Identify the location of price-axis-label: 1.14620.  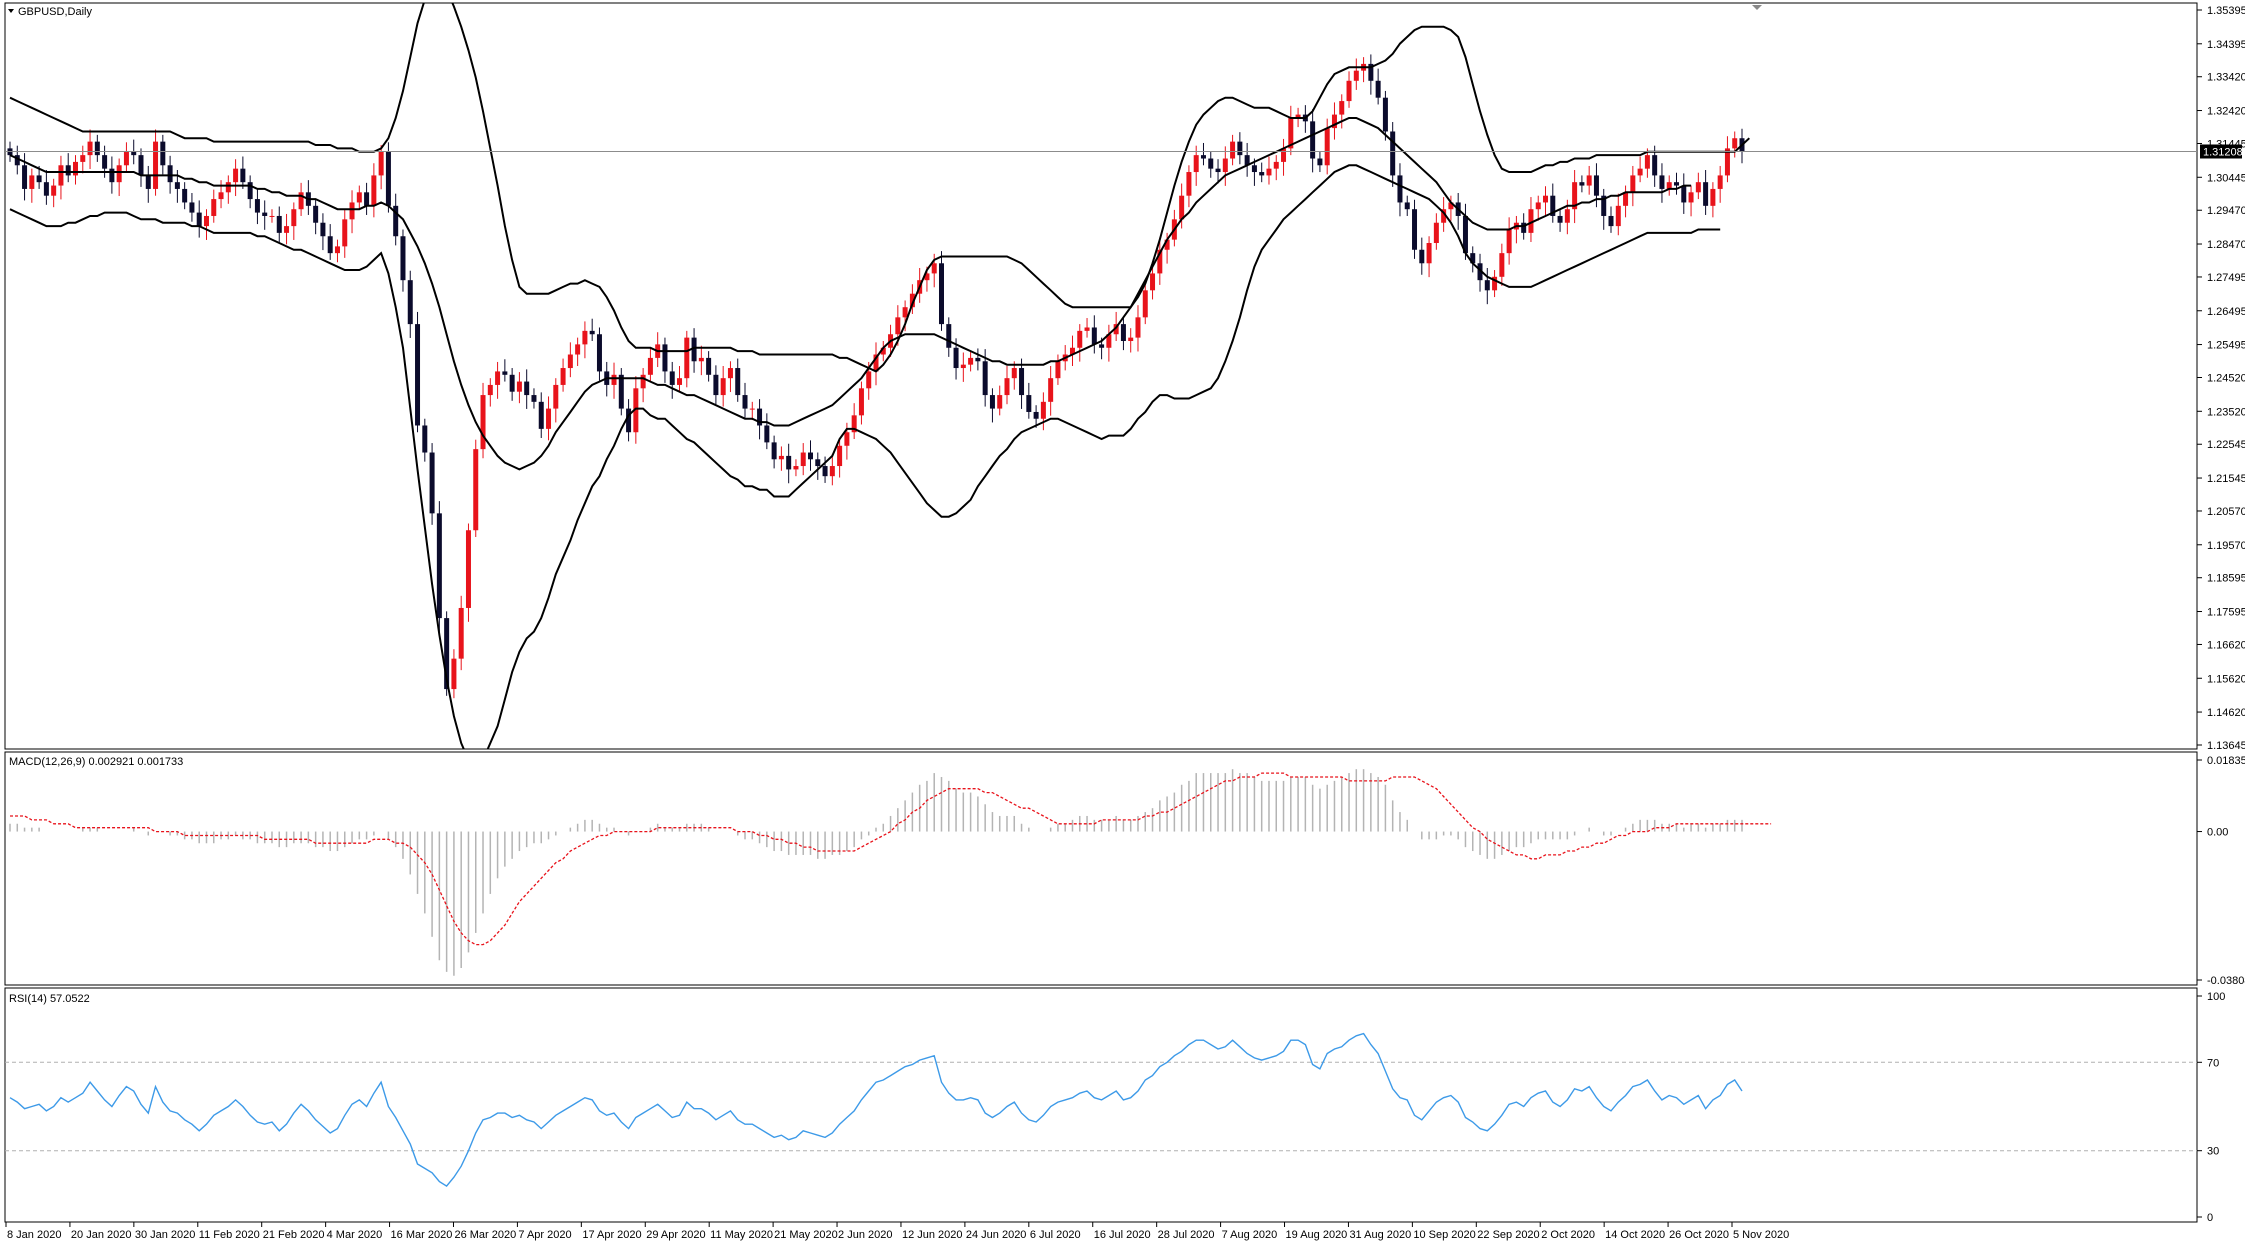
(2226, 713).